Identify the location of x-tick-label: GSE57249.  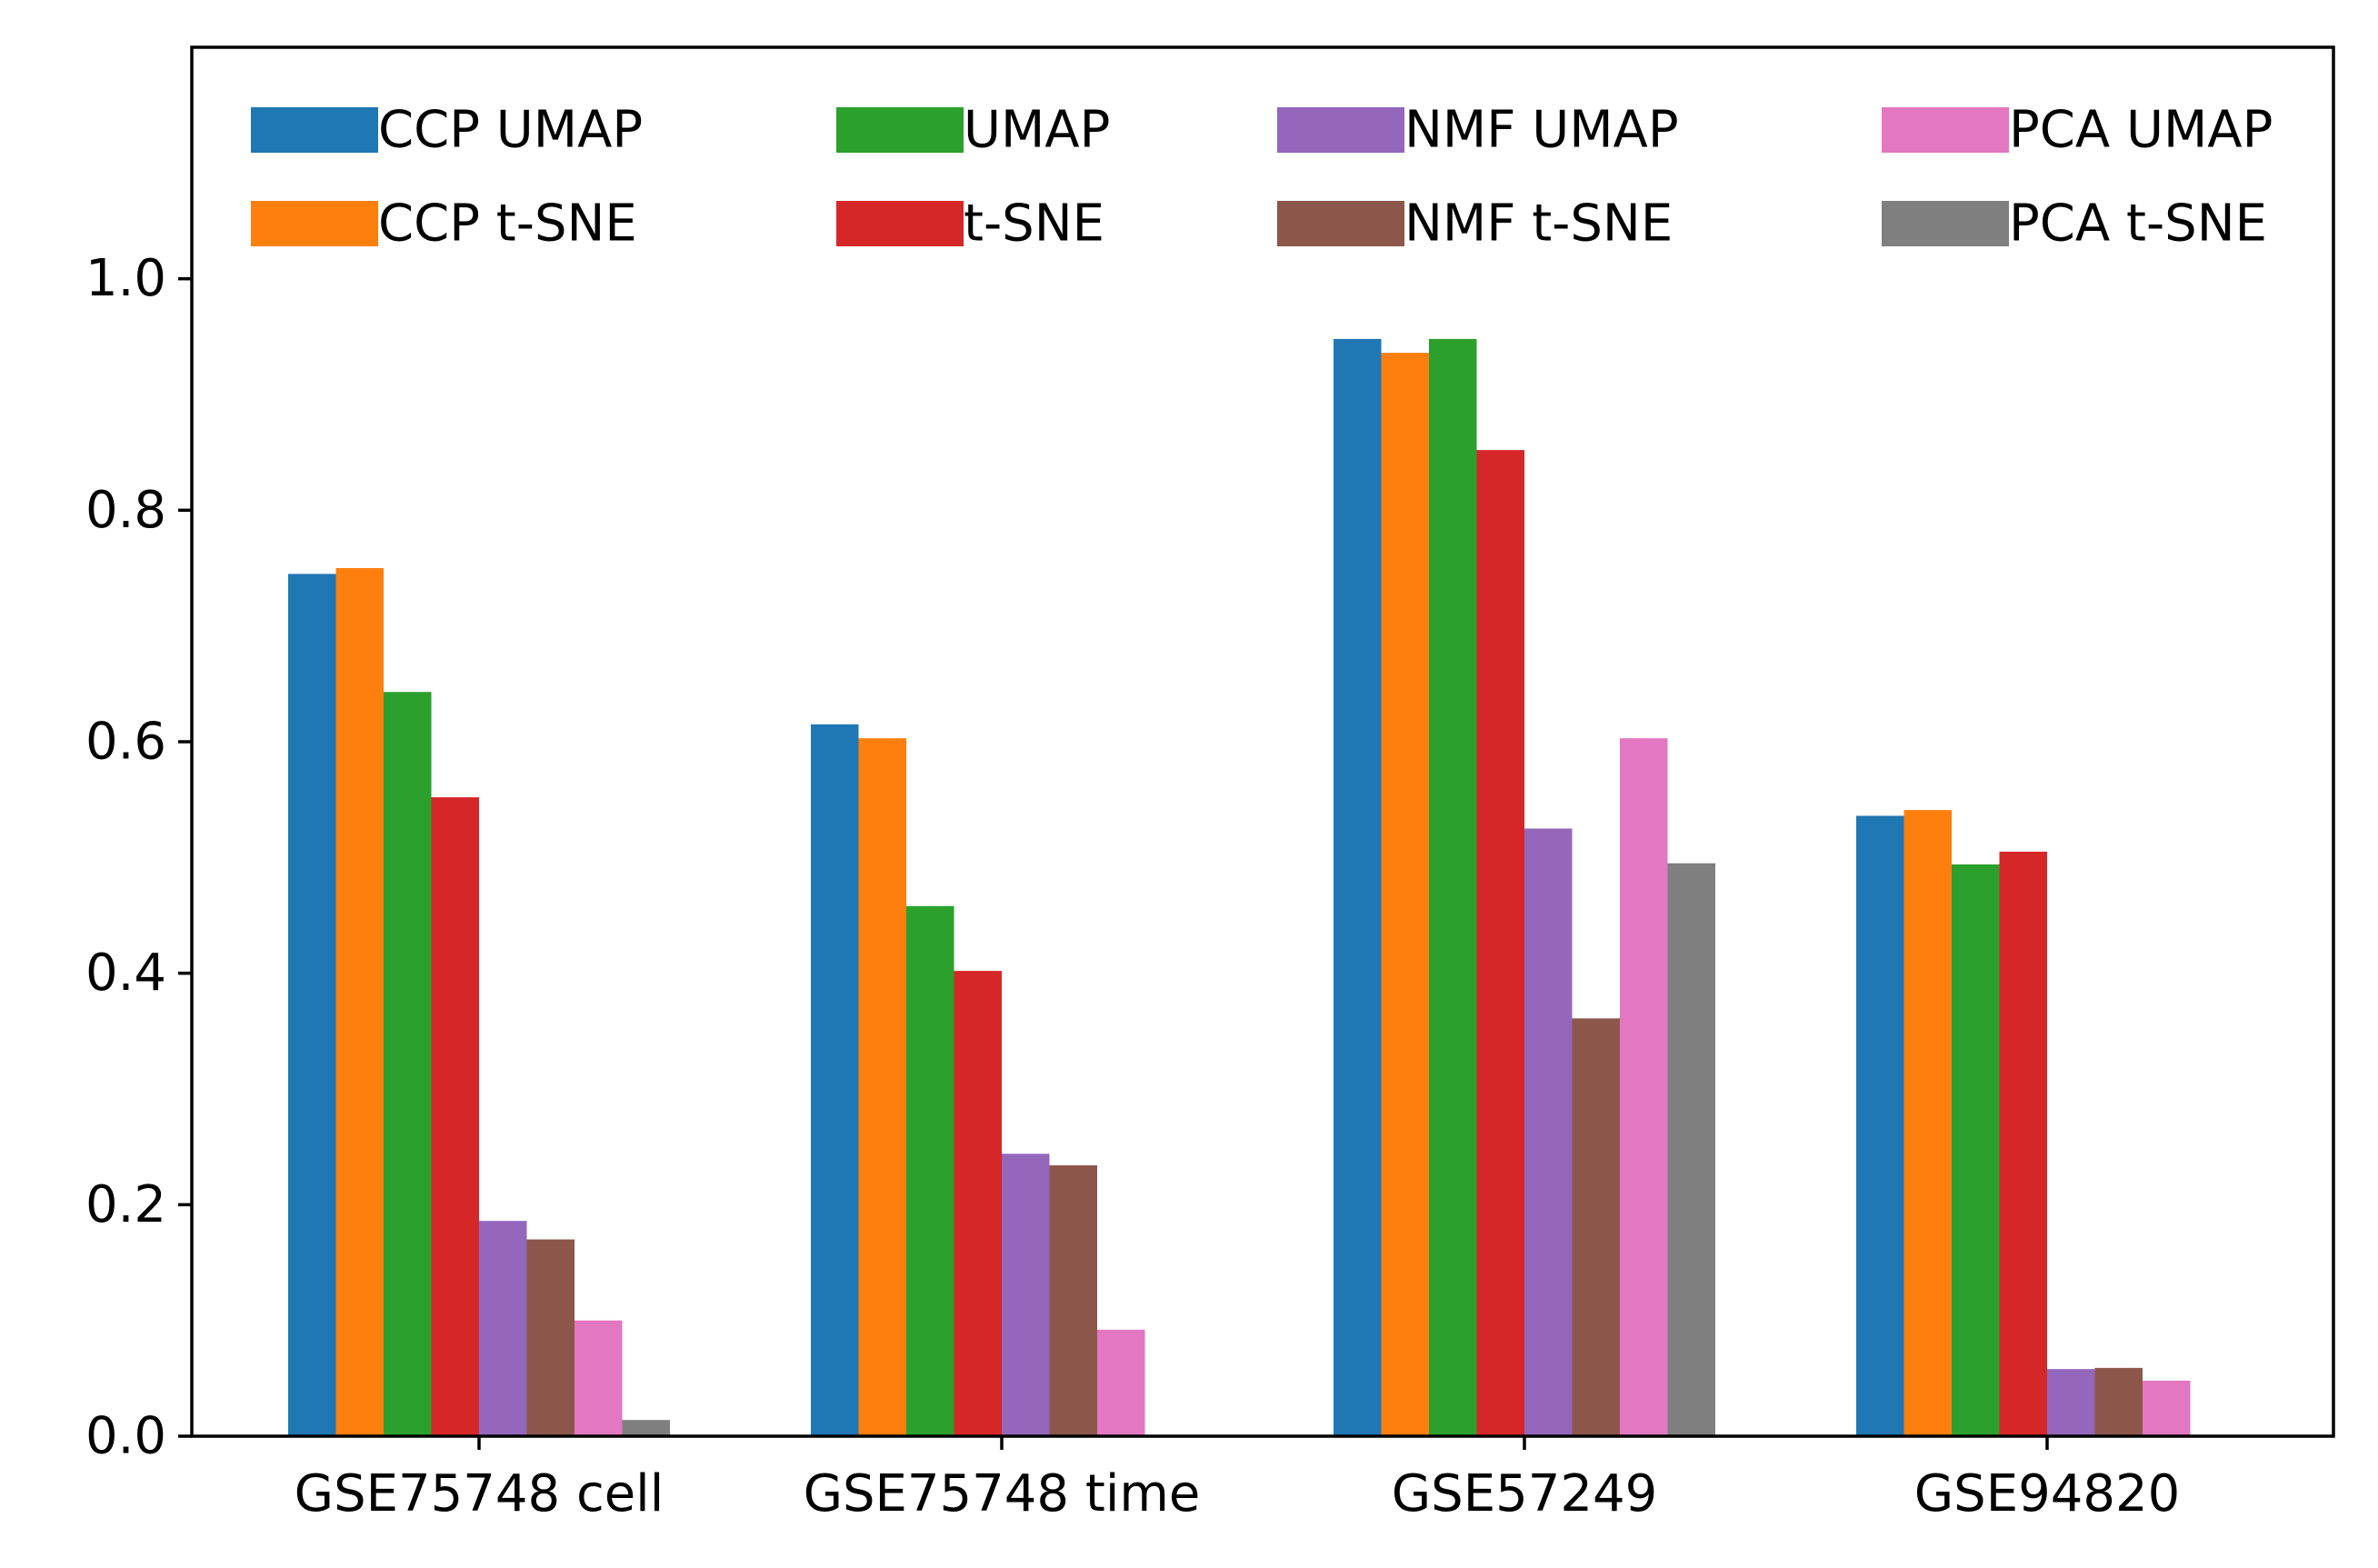
(1524, 1494).